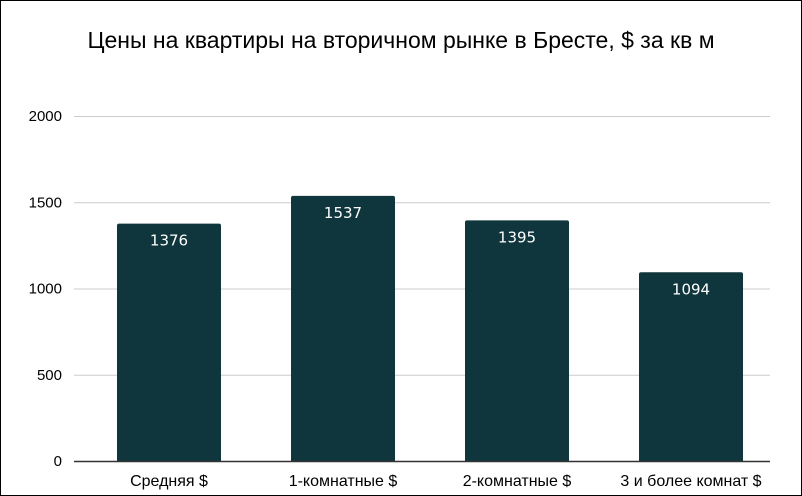 This screenshot has height=496, width=802. What do you see at coordinates (58, 461) in the screenshot?
I see `y-tick-label: 0` at bounding box center [58, 461].